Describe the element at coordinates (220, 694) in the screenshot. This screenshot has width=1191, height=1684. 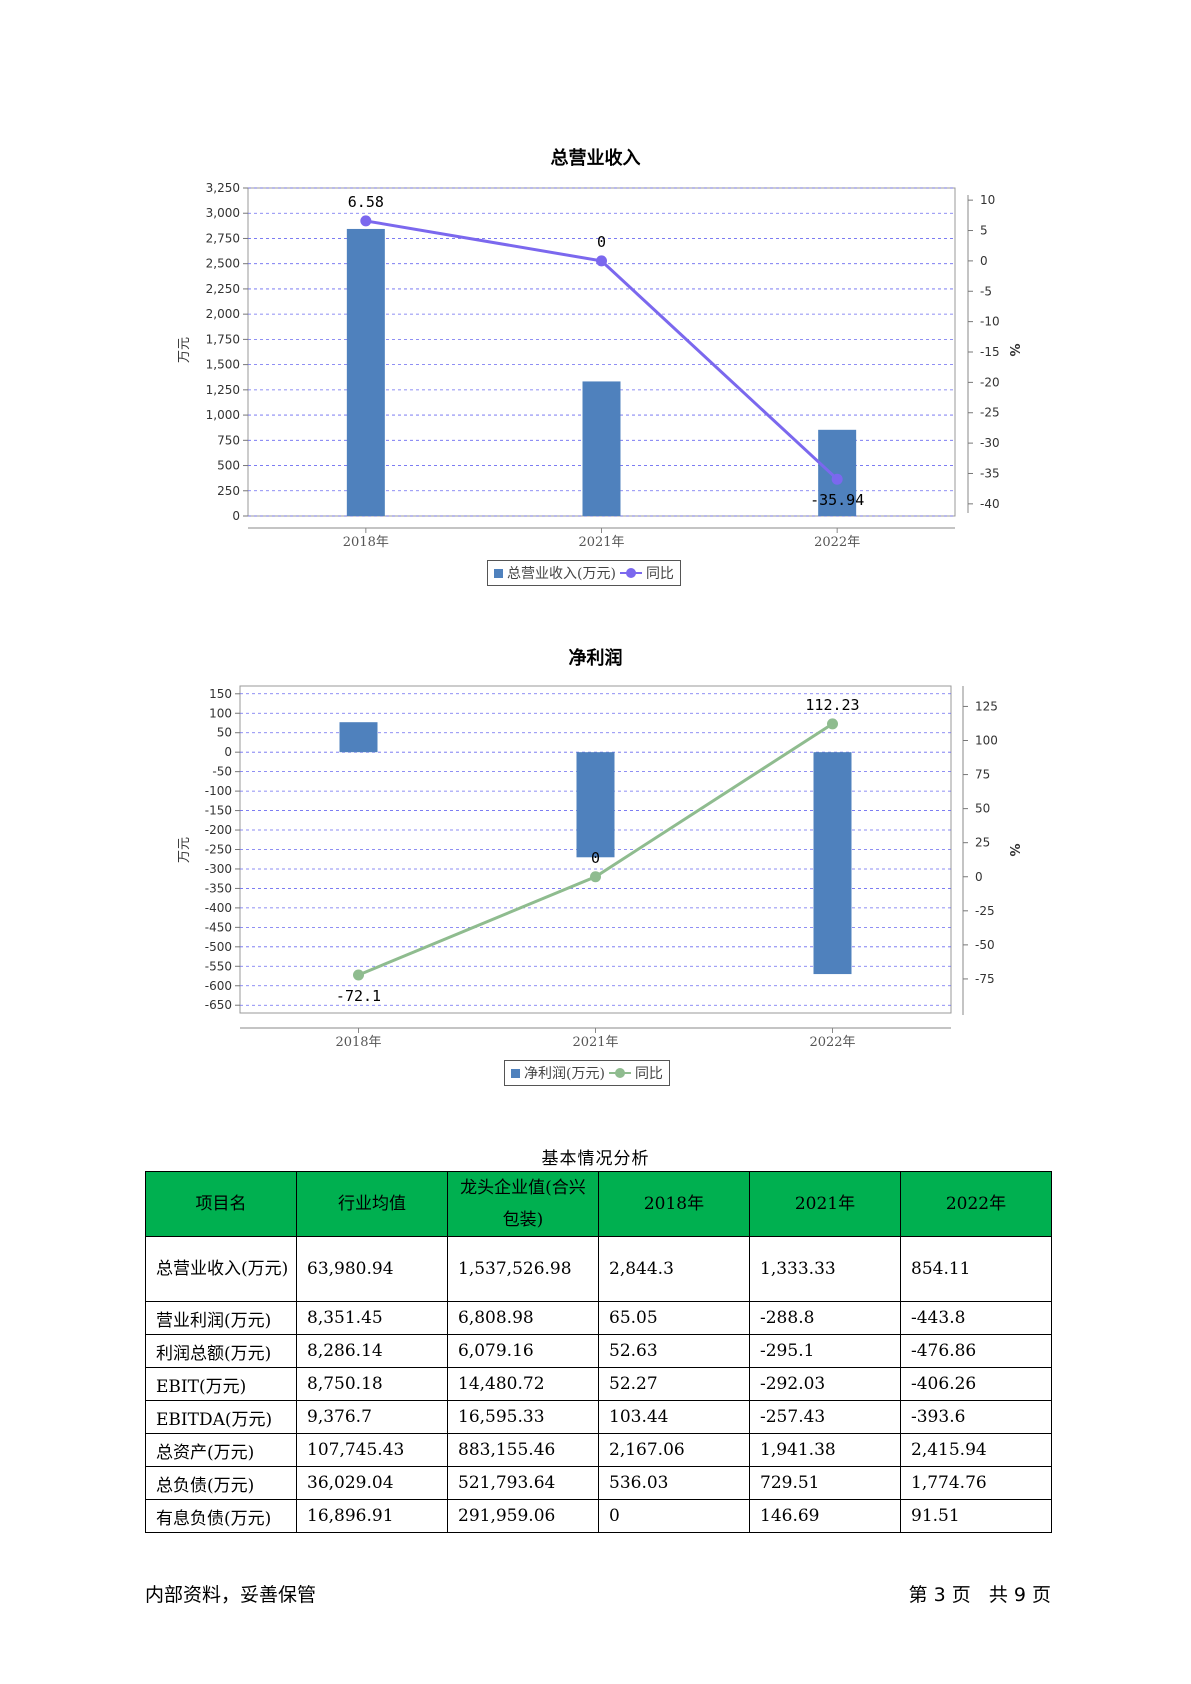
I see `y-tick-label: 150` at that location.